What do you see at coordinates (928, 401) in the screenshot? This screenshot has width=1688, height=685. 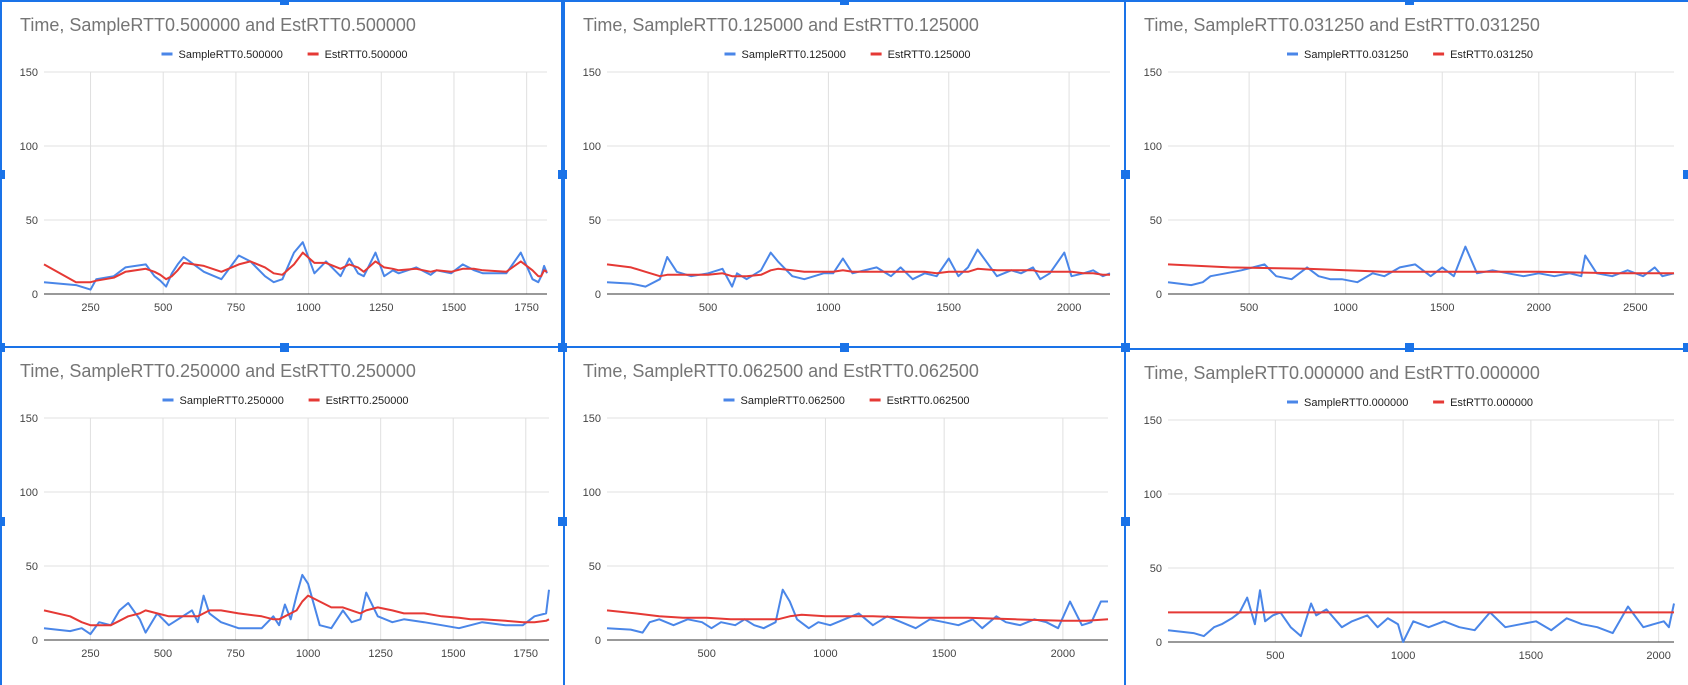 I see `legend-label: EstRTT0.062500` at bounding box center [928, 401].